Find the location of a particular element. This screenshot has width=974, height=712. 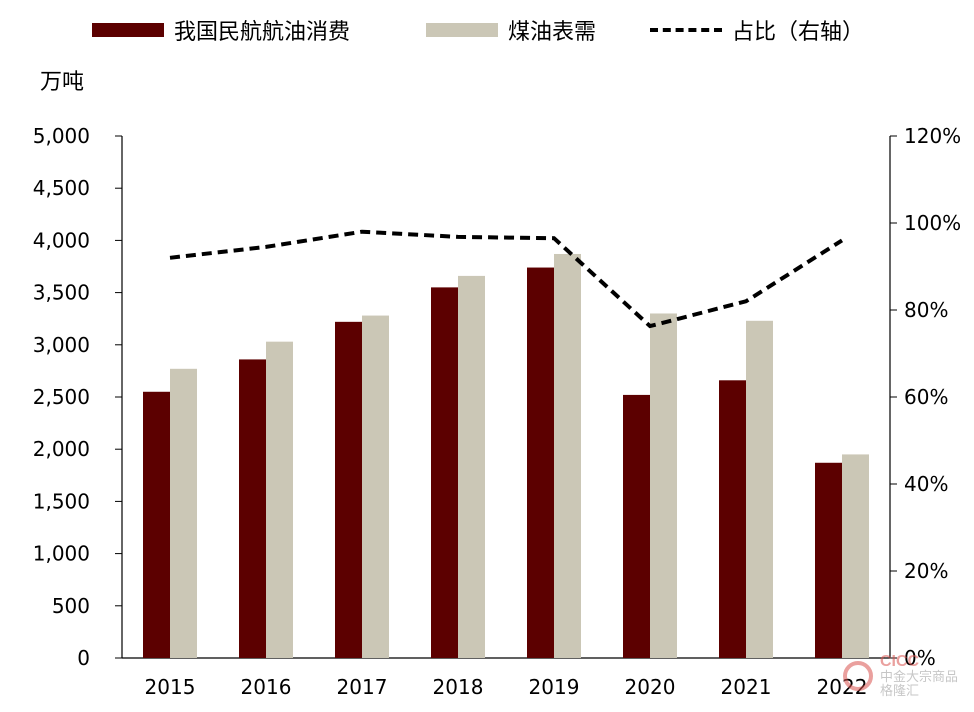

legend: 我国民航航油消费 煤油表需 占比（右轴） is located at coordinates (487, 31).